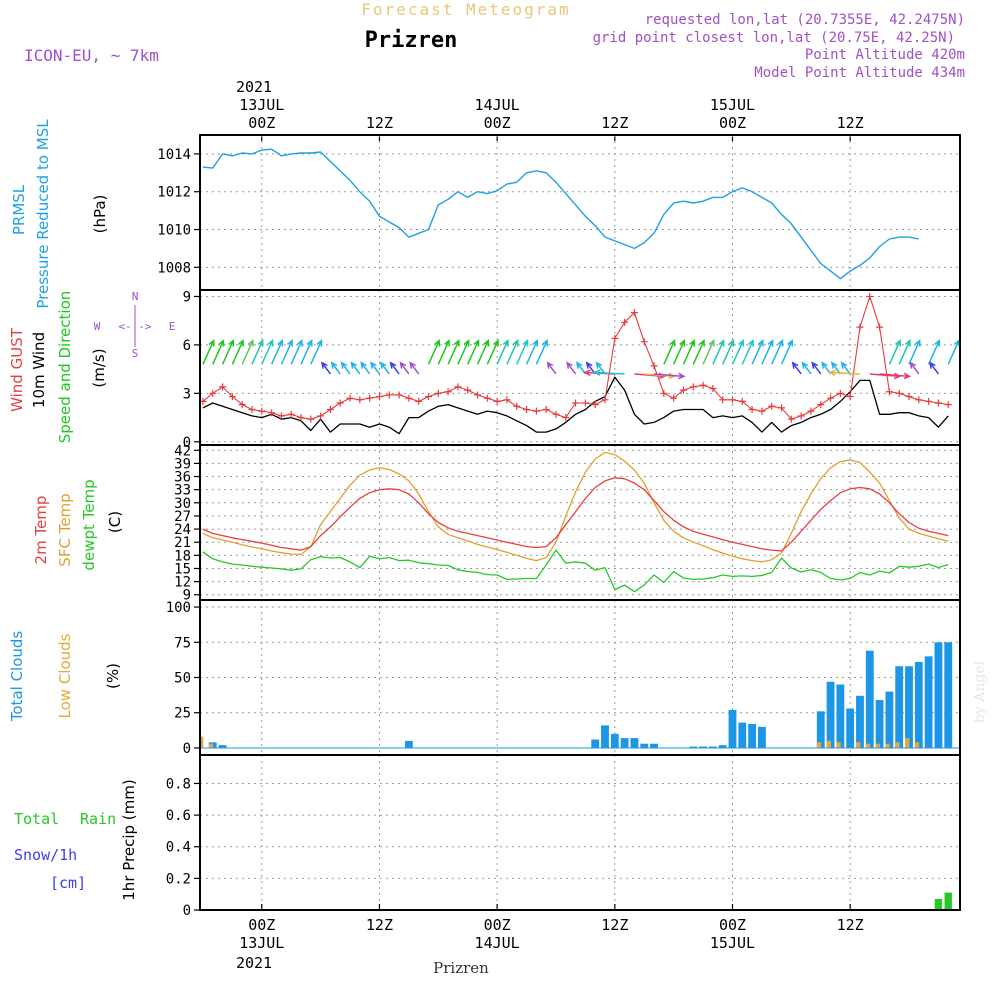 The height and width of the screenshot is (1005, 1000). What do you see at coordinates (89, 524) in the screenshot?
I see `temp-dewpt-label: dewpt Temp` at bounding box center [89, 524].